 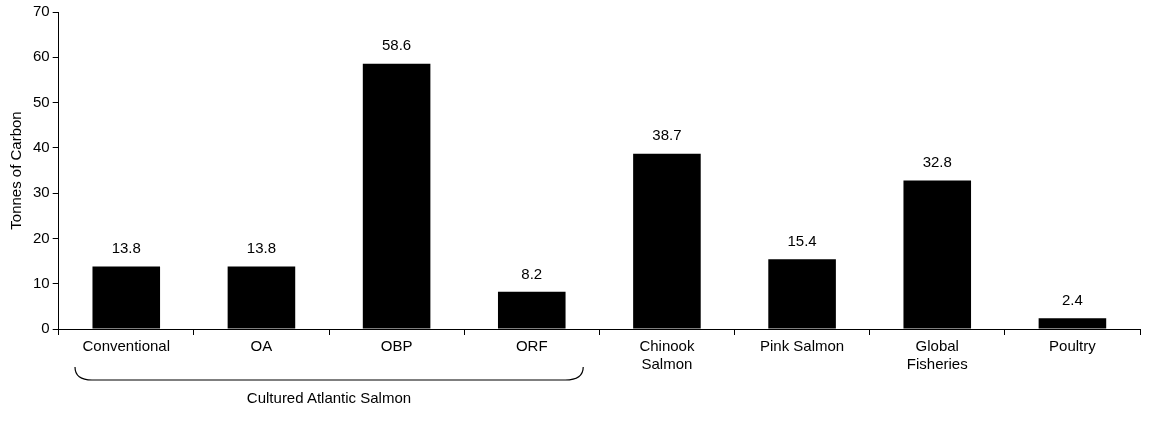 I want to click on x-tick-label: Poultry, so click(x=1073, y=346).